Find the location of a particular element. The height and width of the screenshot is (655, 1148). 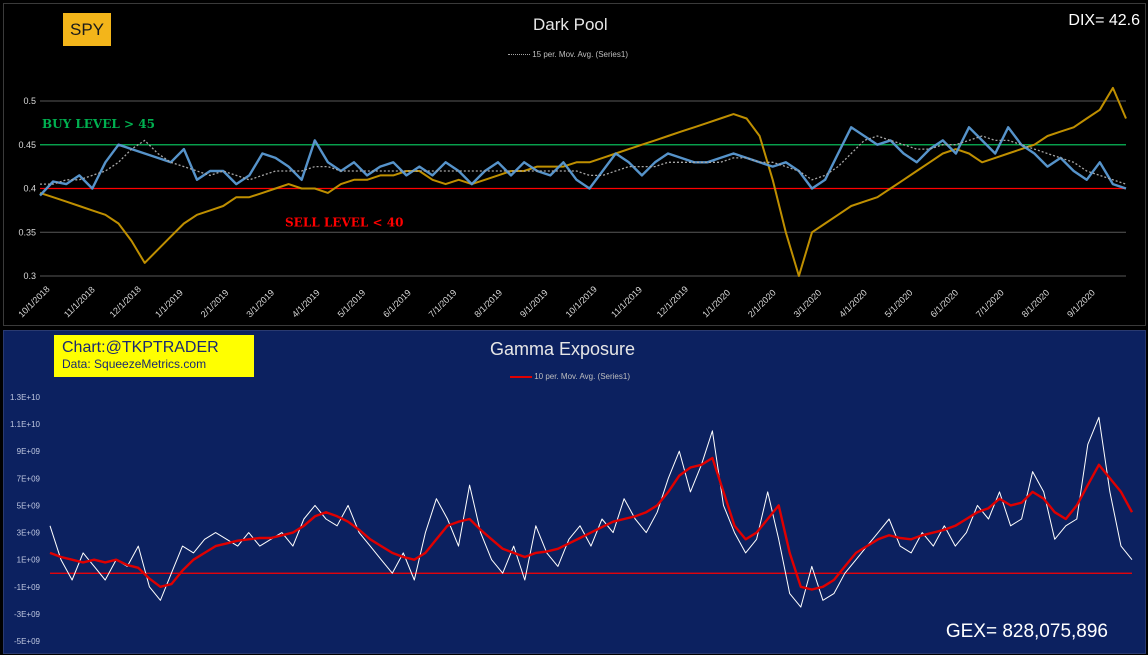

dix-line is located at coordinates (583, 161).